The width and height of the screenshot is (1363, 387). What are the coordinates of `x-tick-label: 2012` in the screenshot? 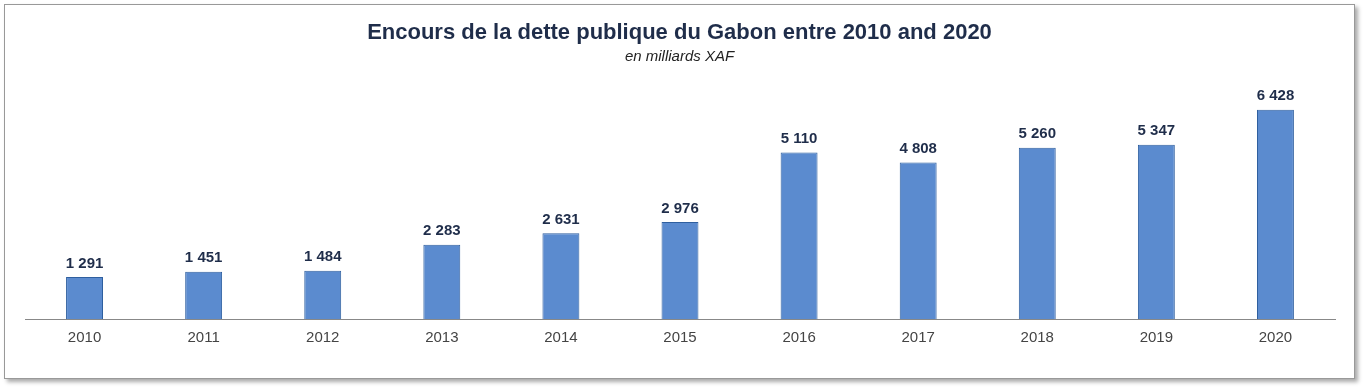 It's located at (323, 337).